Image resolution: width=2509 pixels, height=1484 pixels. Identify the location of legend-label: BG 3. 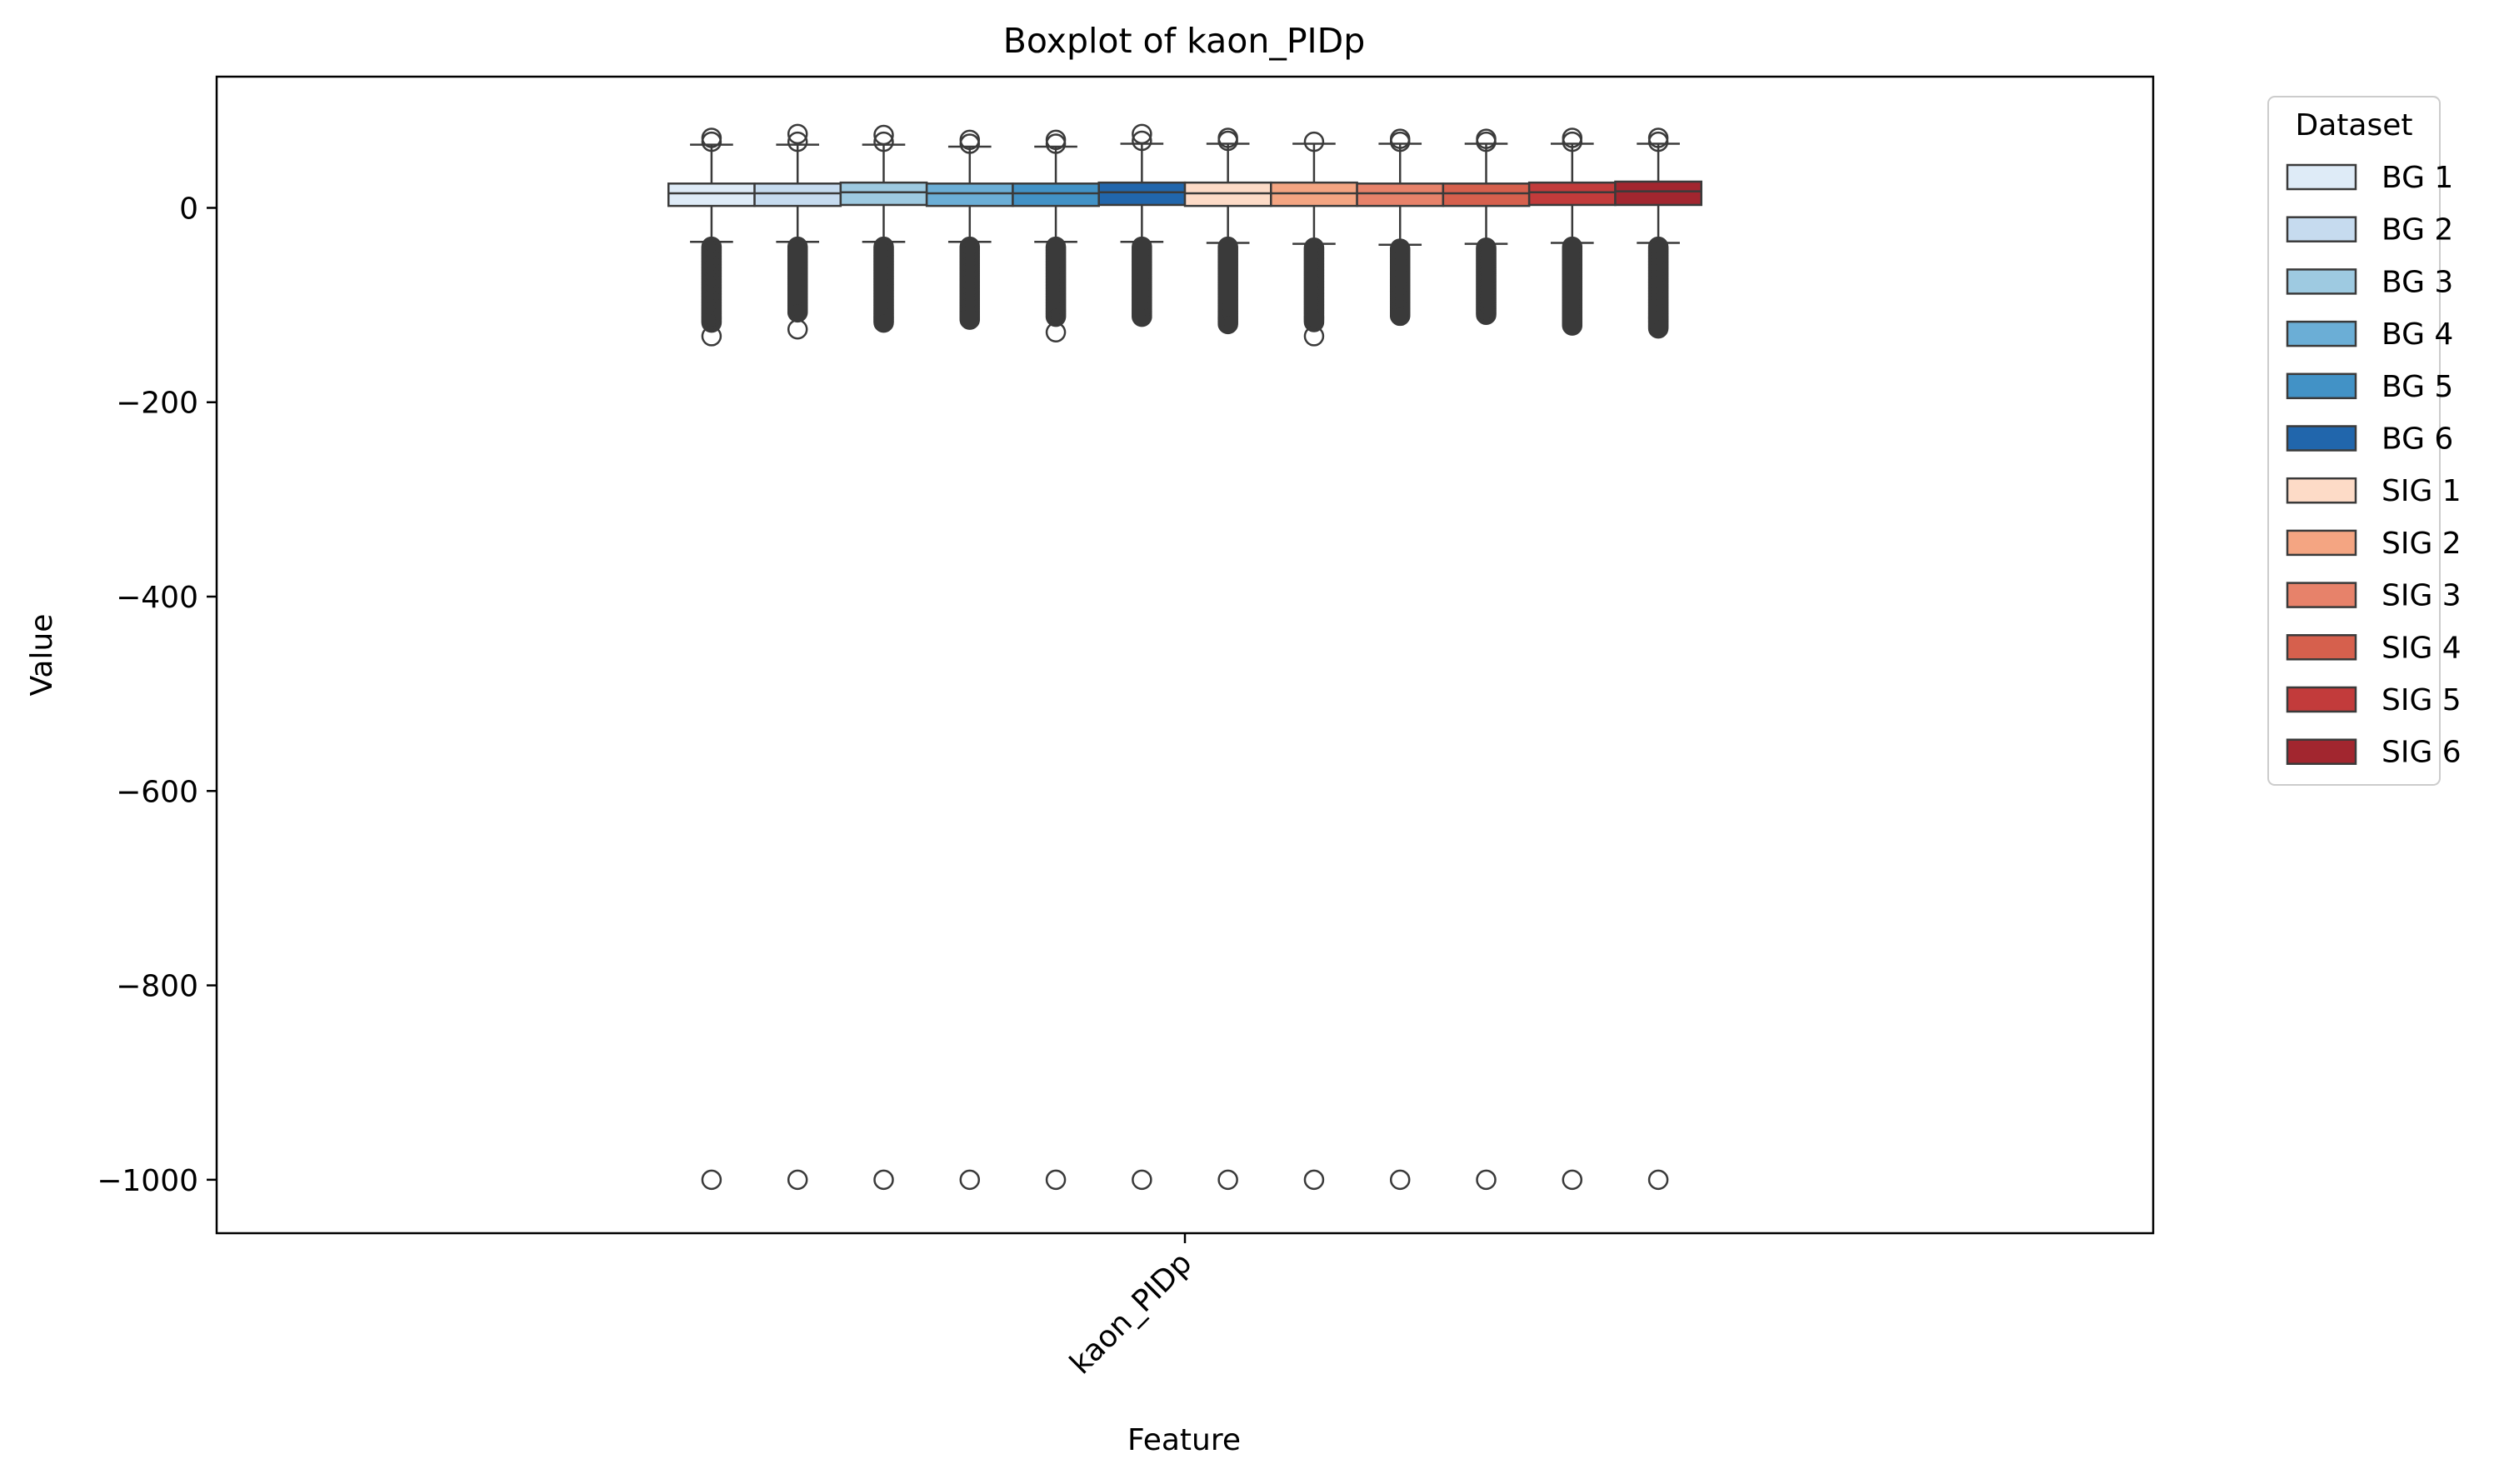
(2417, 282).